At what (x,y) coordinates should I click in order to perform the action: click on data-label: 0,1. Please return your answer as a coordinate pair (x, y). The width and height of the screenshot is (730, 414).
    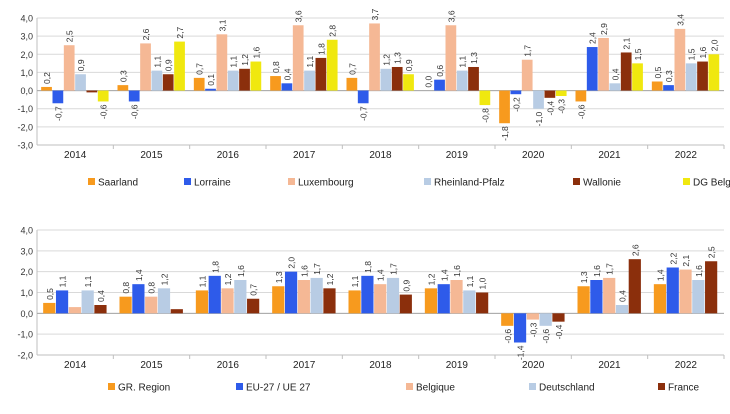
    Looking at the image, I should click on (211, 80).